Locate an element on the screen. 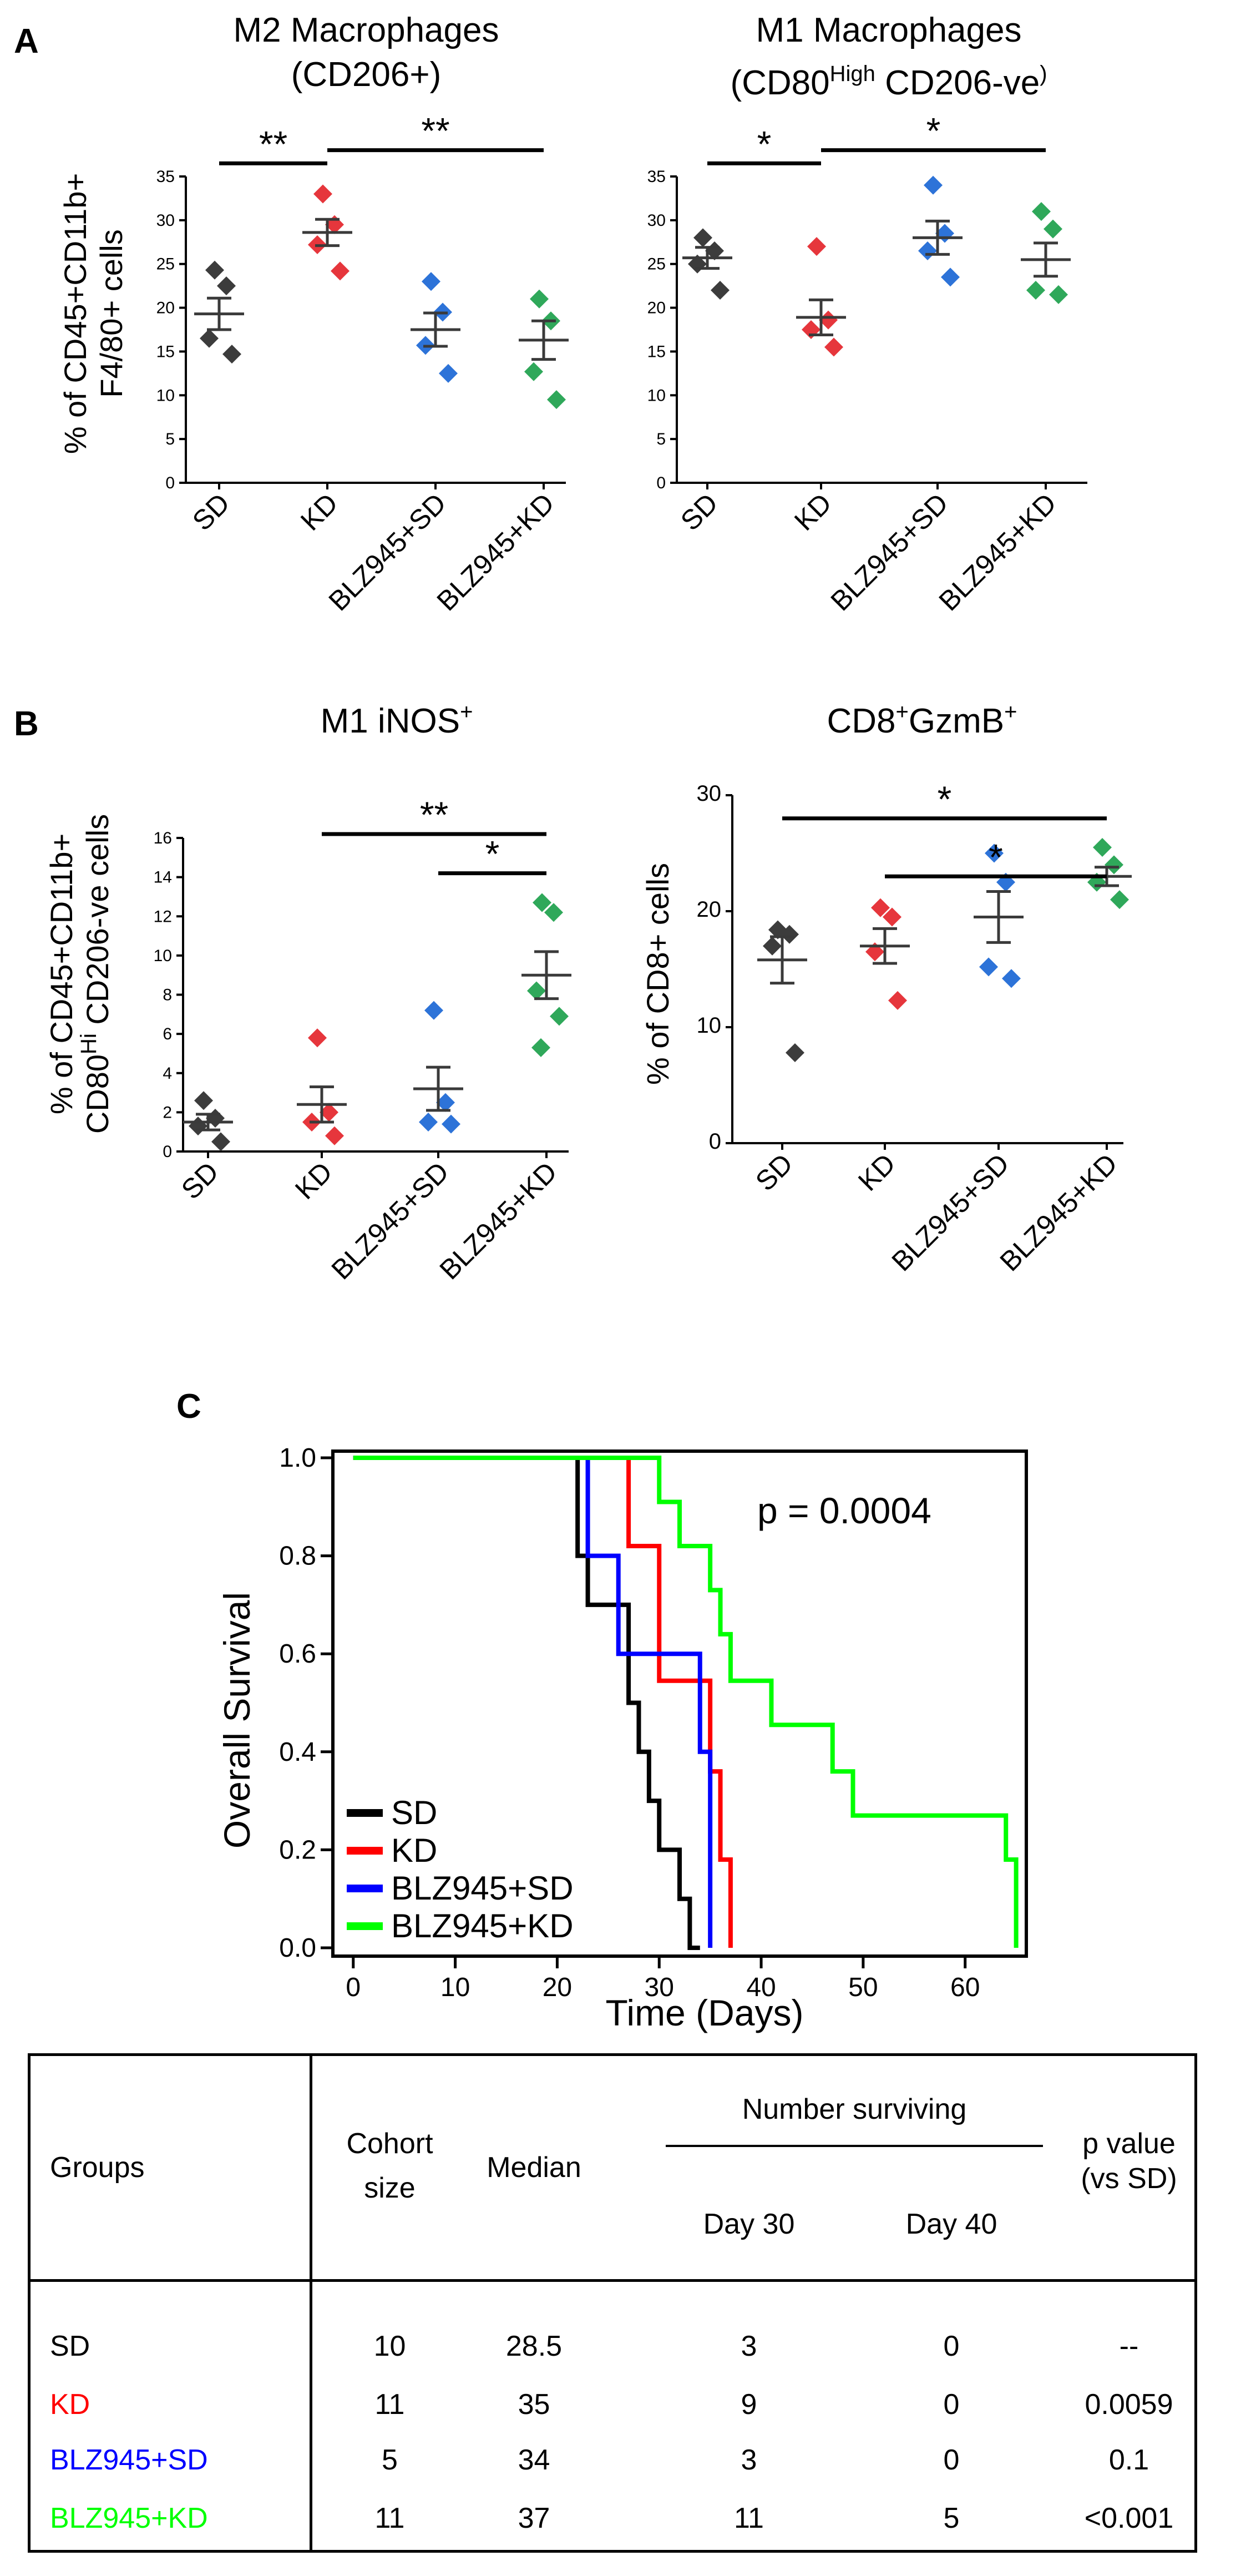 Image resolution: width=1251 pixels, height=2576 pixels. x-tick-label: 50 is located at coordinates (863, 1987).